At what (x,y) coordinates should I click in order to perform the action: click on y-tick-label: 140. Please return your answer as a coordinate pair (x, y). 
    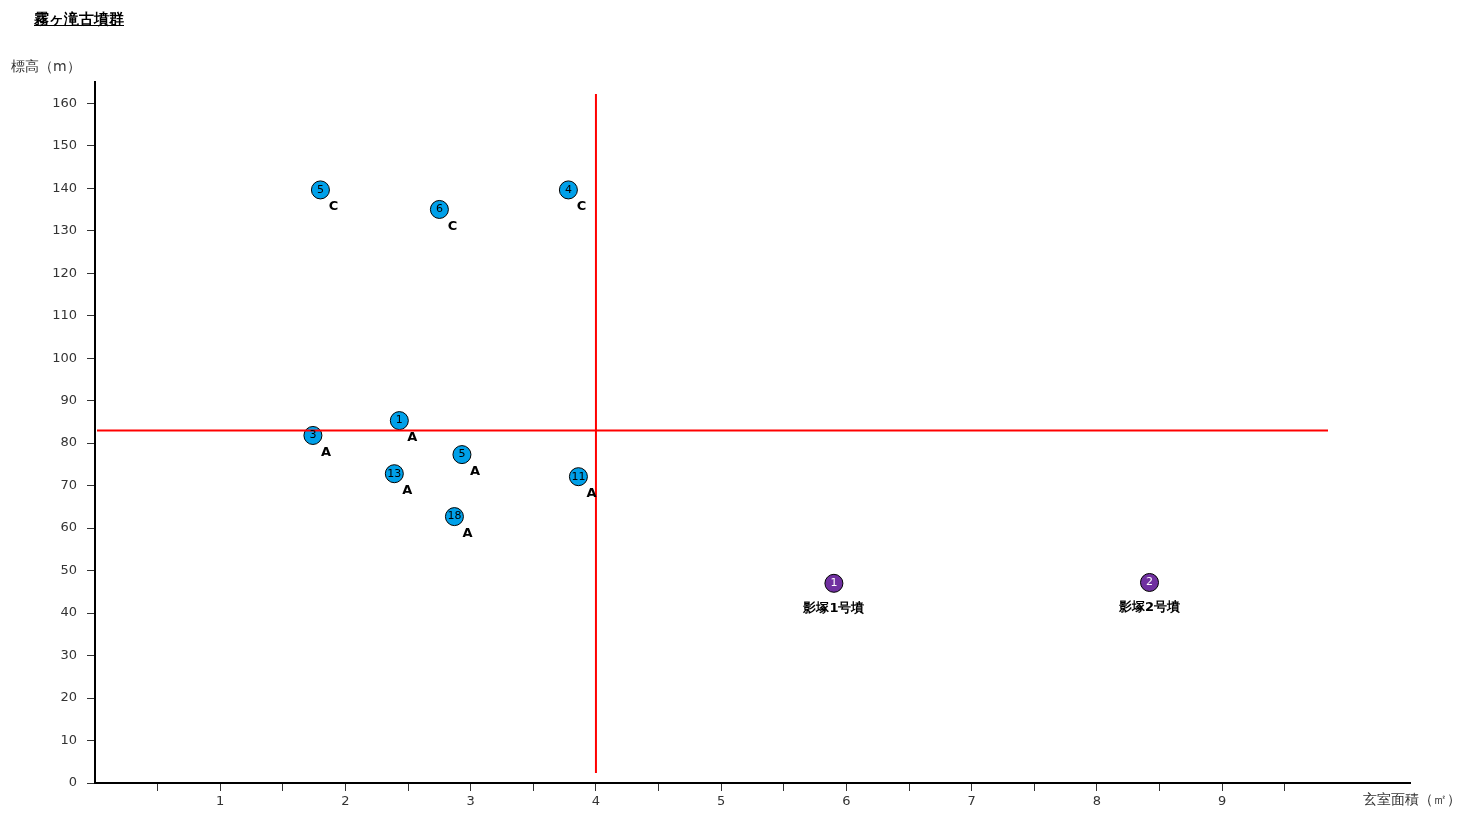
    Looking at the image, I should click on (64, 187).